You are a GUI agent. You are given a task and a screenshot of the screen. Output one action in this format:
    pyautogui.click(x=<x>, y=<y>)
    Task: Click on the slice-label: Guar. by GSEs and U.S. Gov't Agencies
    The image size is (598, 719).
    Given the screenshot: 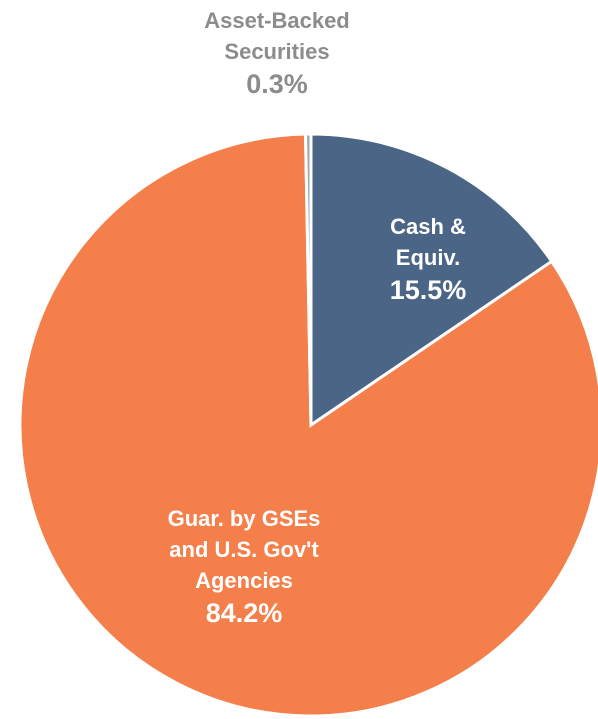 What is the action you would take?
    pyautogui.click(x=244, y=549)
    